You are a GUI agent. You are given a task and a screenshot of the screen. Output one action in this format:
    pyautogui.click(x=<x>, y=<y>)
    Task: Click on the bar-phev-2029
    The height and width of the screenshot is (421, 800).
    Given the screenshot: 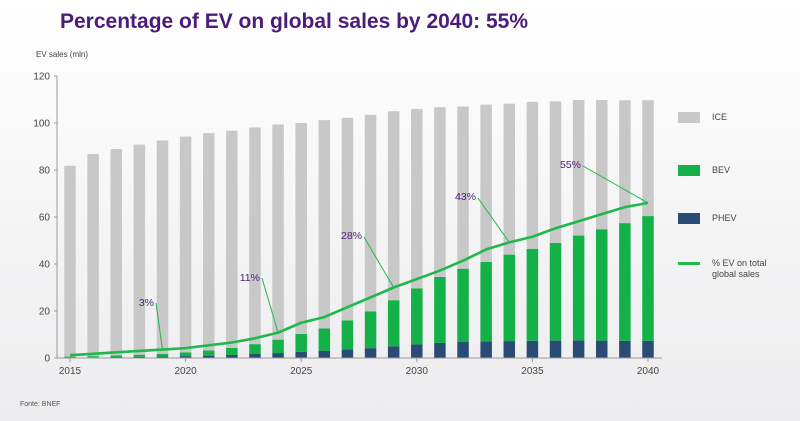 What is the action you would take?
    pyautogui.click(x=393, y=352)
    